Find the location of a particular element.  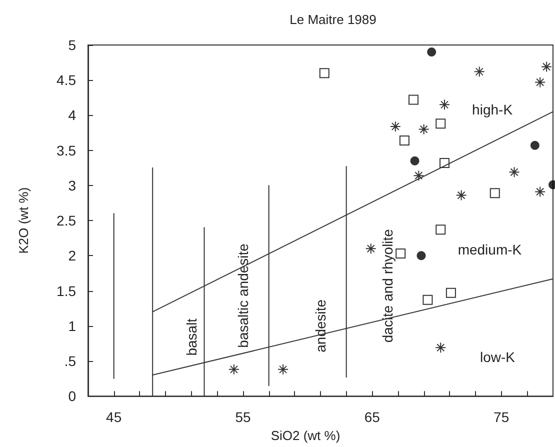

x-tick-label: 45 is located at coordinates (114, 417).